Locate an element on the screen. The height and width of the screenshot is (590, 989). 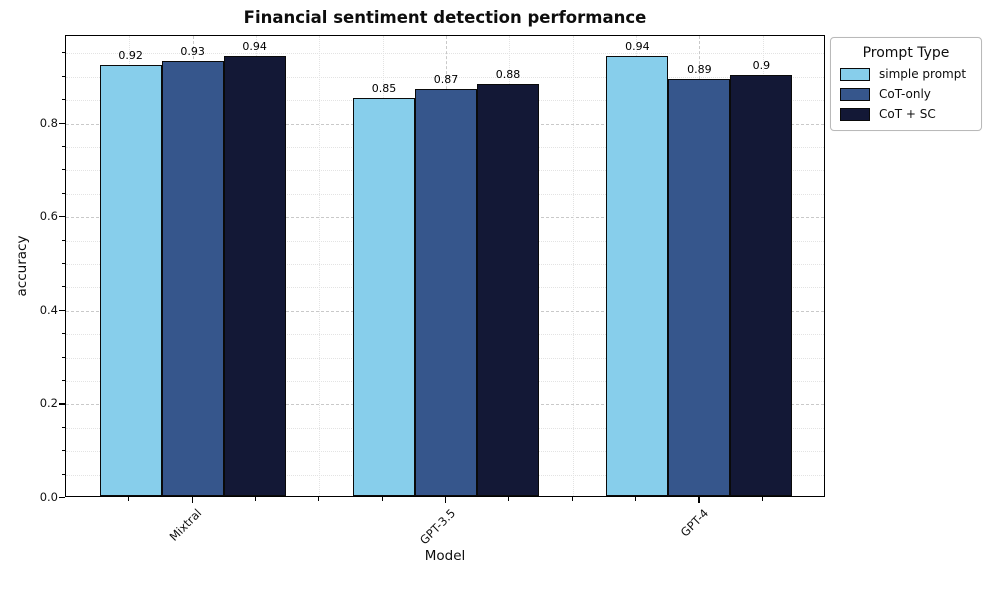
legend-item: CoT + SC is located at coordinates (906, 114).